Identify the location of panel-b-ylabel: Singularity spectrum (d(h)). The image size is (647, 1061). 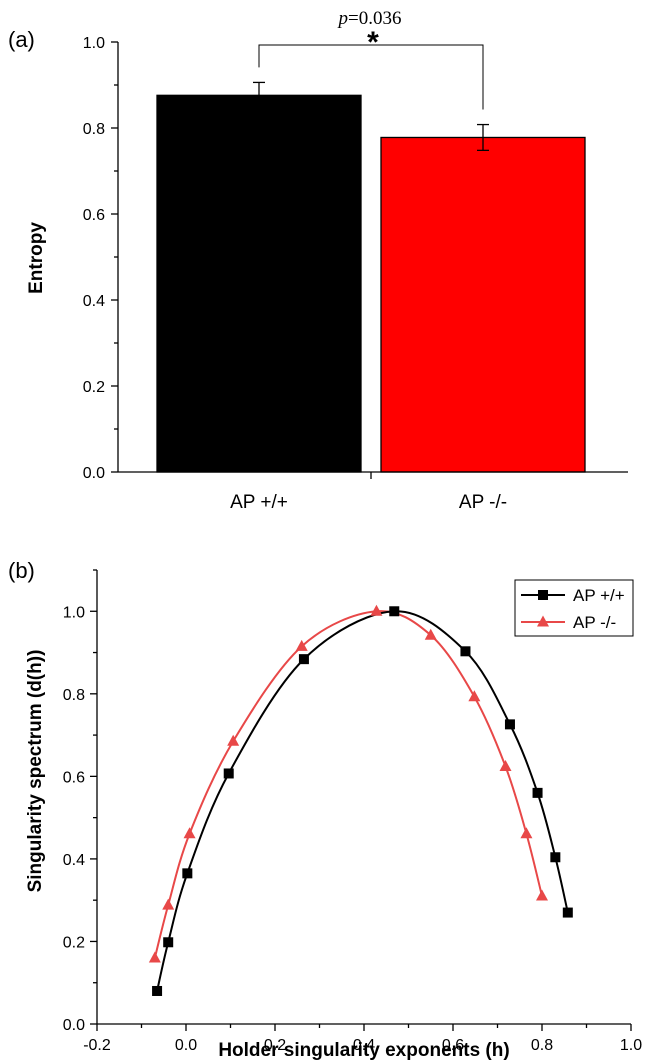
(35, 771).